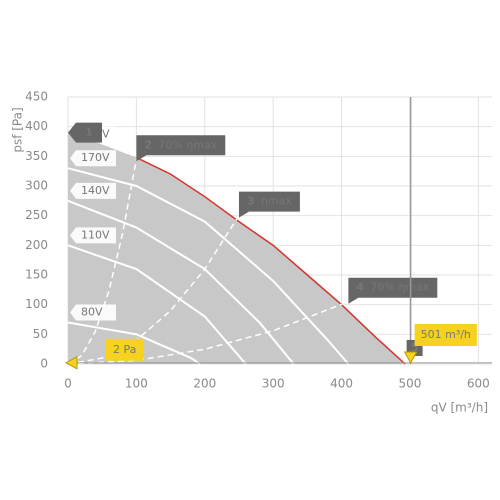 The height and width of the screenshot is (500, 500). Describe the element at coordinates (36, 304) in the screenshot. I see `y-tick-label: 100` at that location.